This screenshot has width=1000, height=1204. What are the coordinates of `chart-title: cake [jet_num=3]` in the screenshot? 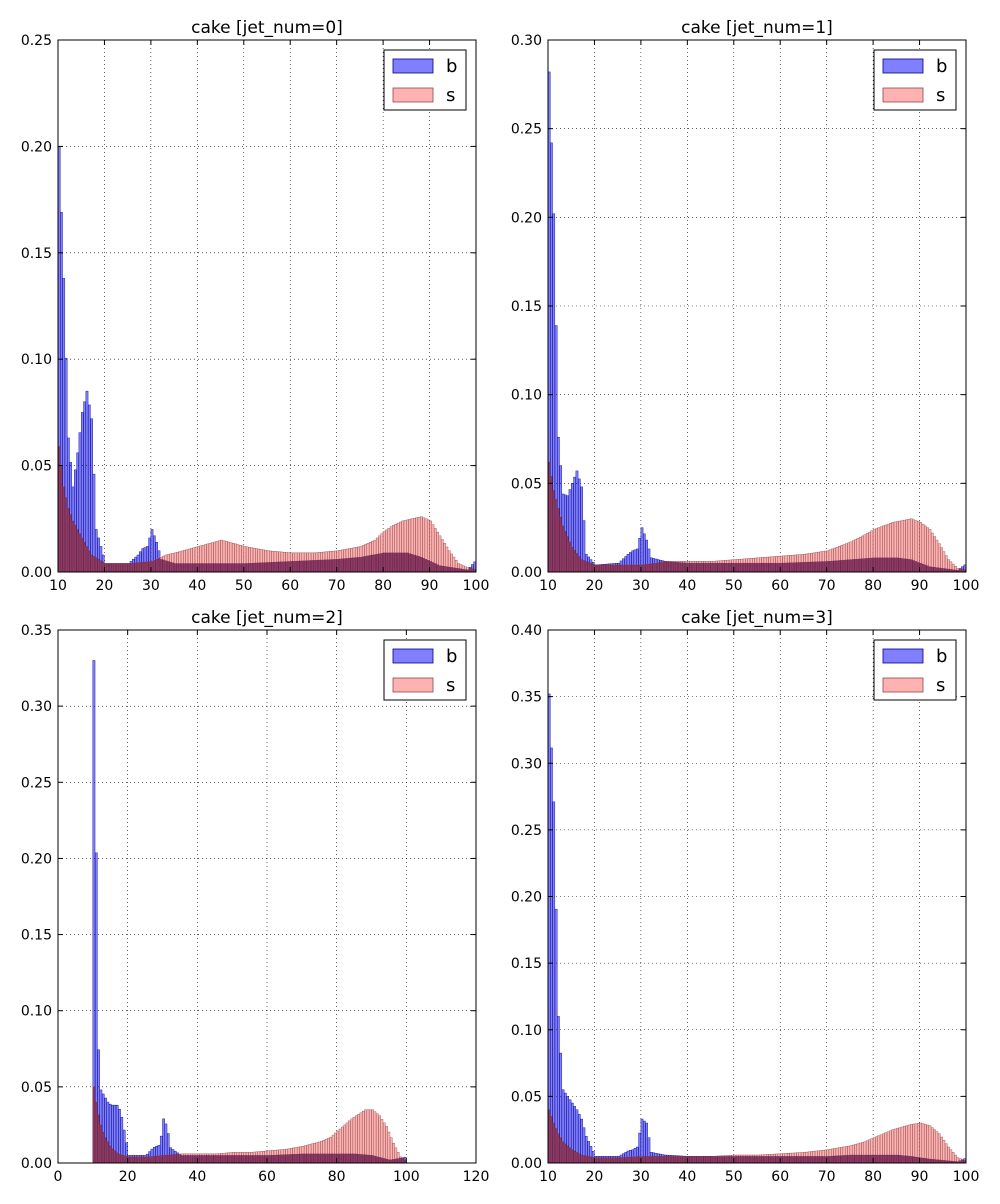 It's located at (757, 618).